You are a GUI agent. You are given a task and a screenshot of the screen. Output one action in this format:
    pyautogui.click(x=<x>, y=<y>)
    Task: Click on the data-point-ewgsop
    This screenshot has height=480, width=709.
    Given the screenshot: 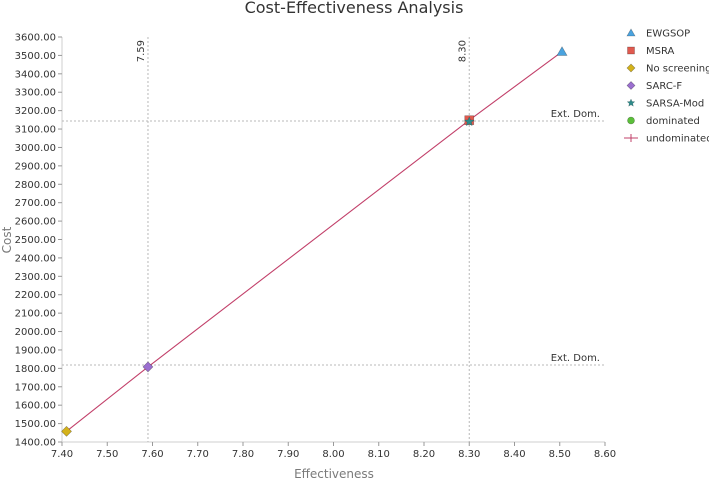 What is the action you would take?
    pyautogui.click(x=562, y=51)
    